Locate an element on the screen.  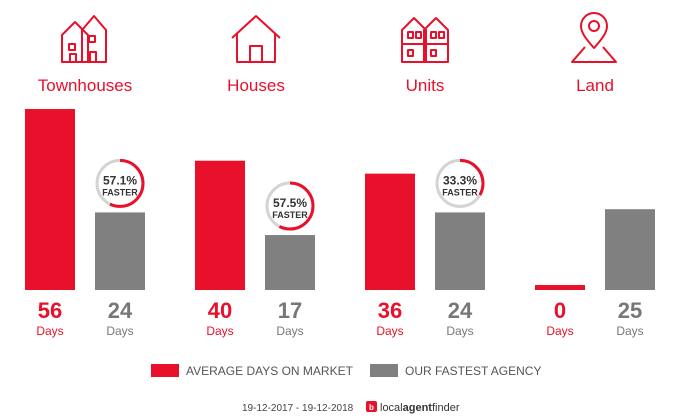
faster-text-townhouses: FASTER is located at coordinates (120, 192).